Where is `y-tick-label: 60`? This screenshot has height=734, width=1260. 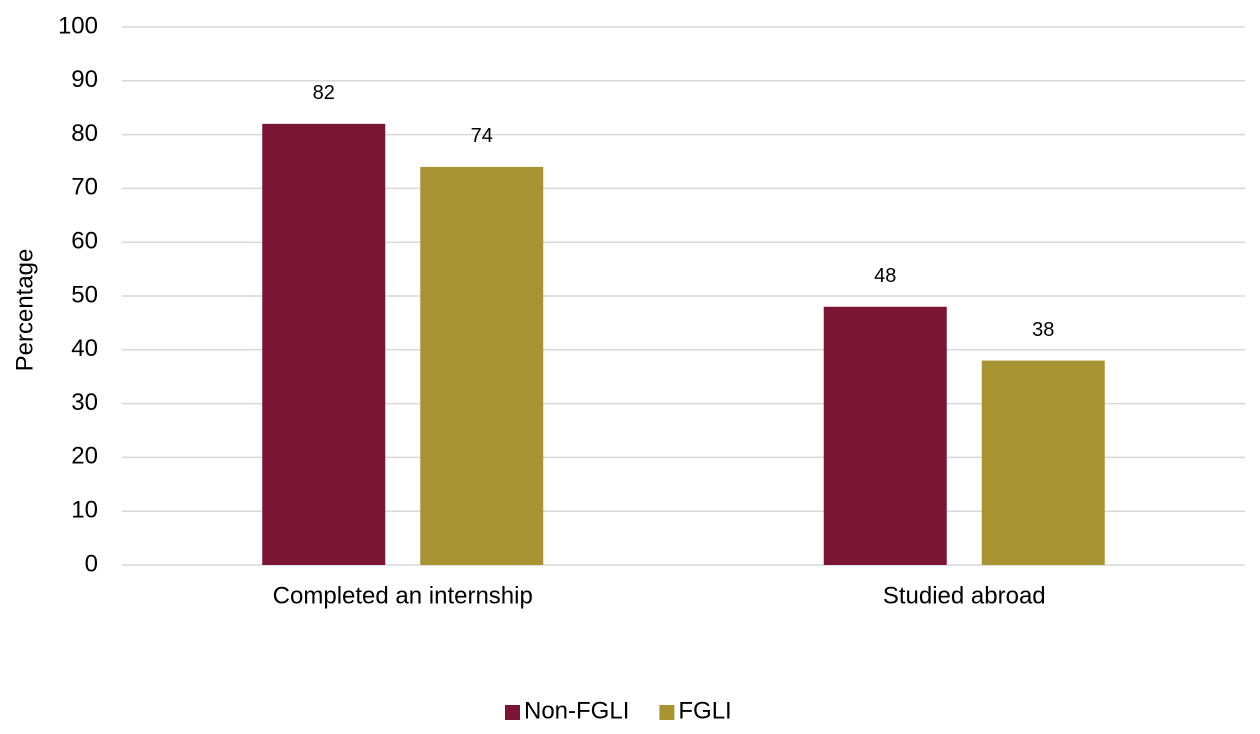
y-tick-label: 60 is located at coordinates (84, 241).